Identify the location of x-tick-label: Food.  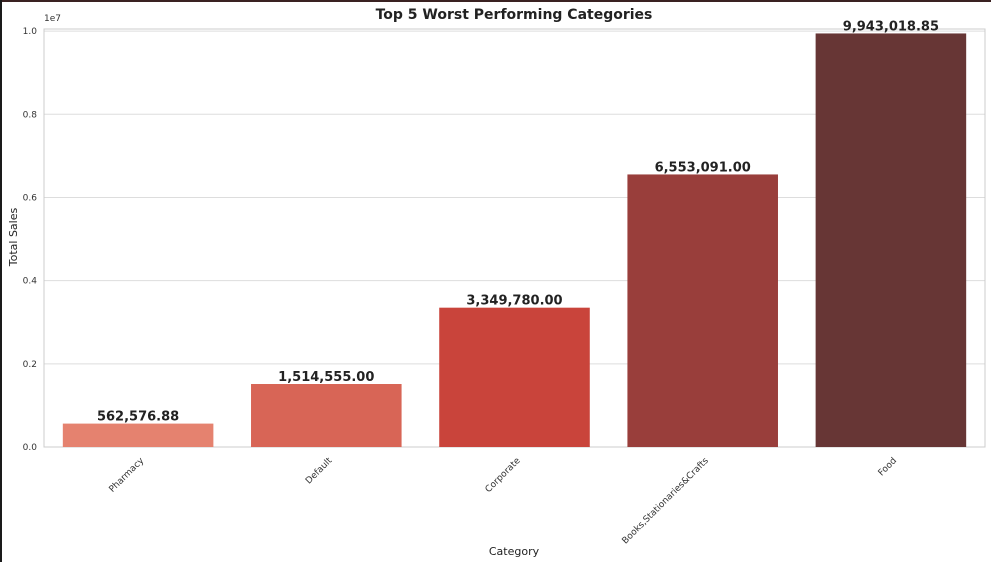
(888, 467).